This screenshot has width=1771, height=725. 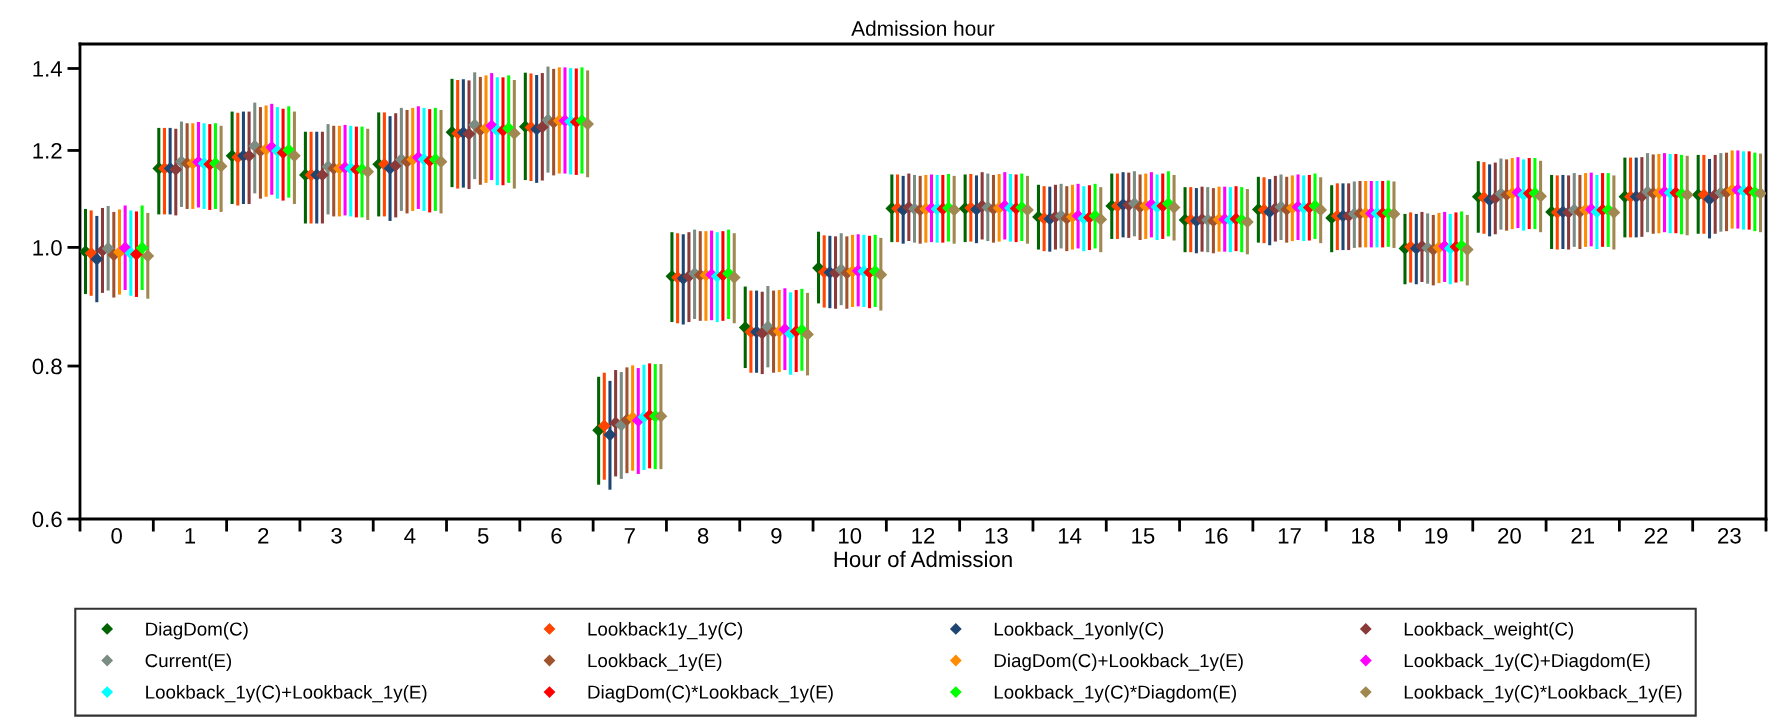 What do you see at coordinates (923, 559) in the screenshot?
I see `x-axis-title: Hour of Admission` at bounding box center [923, 559].